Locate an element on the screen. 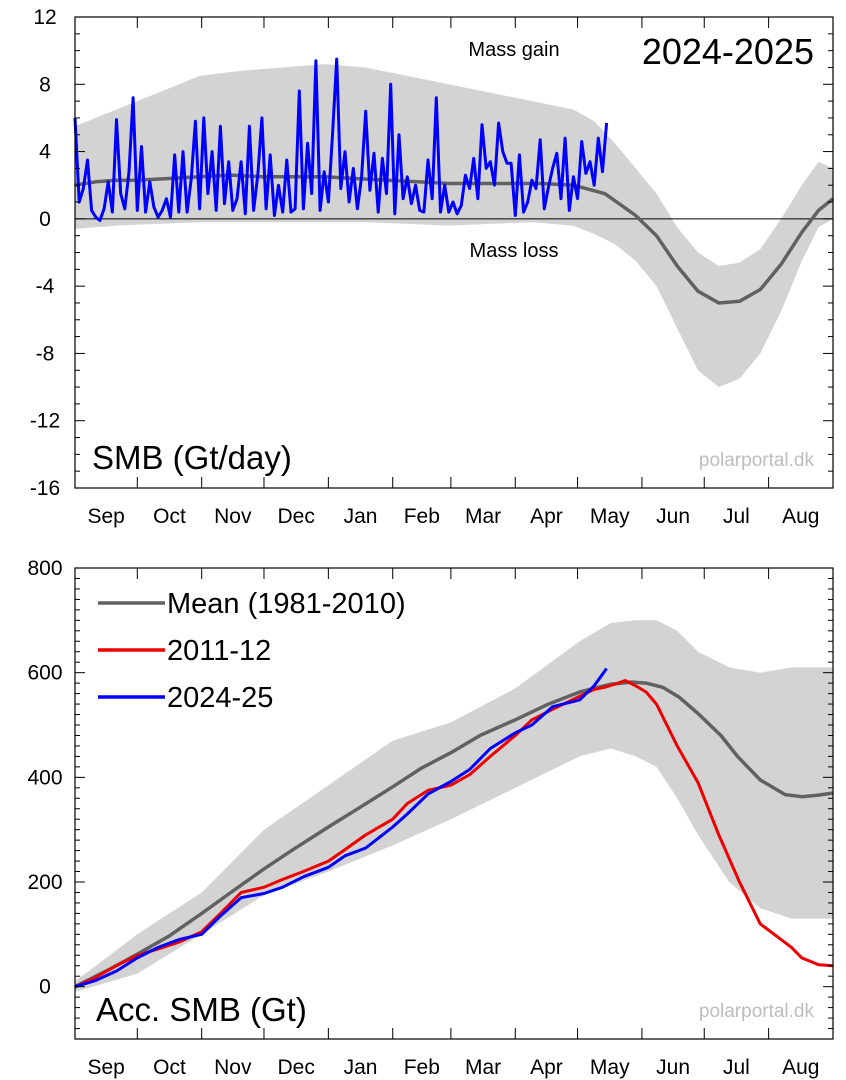  top-month-label-mar: Mar is located at coordinates (483, 516).